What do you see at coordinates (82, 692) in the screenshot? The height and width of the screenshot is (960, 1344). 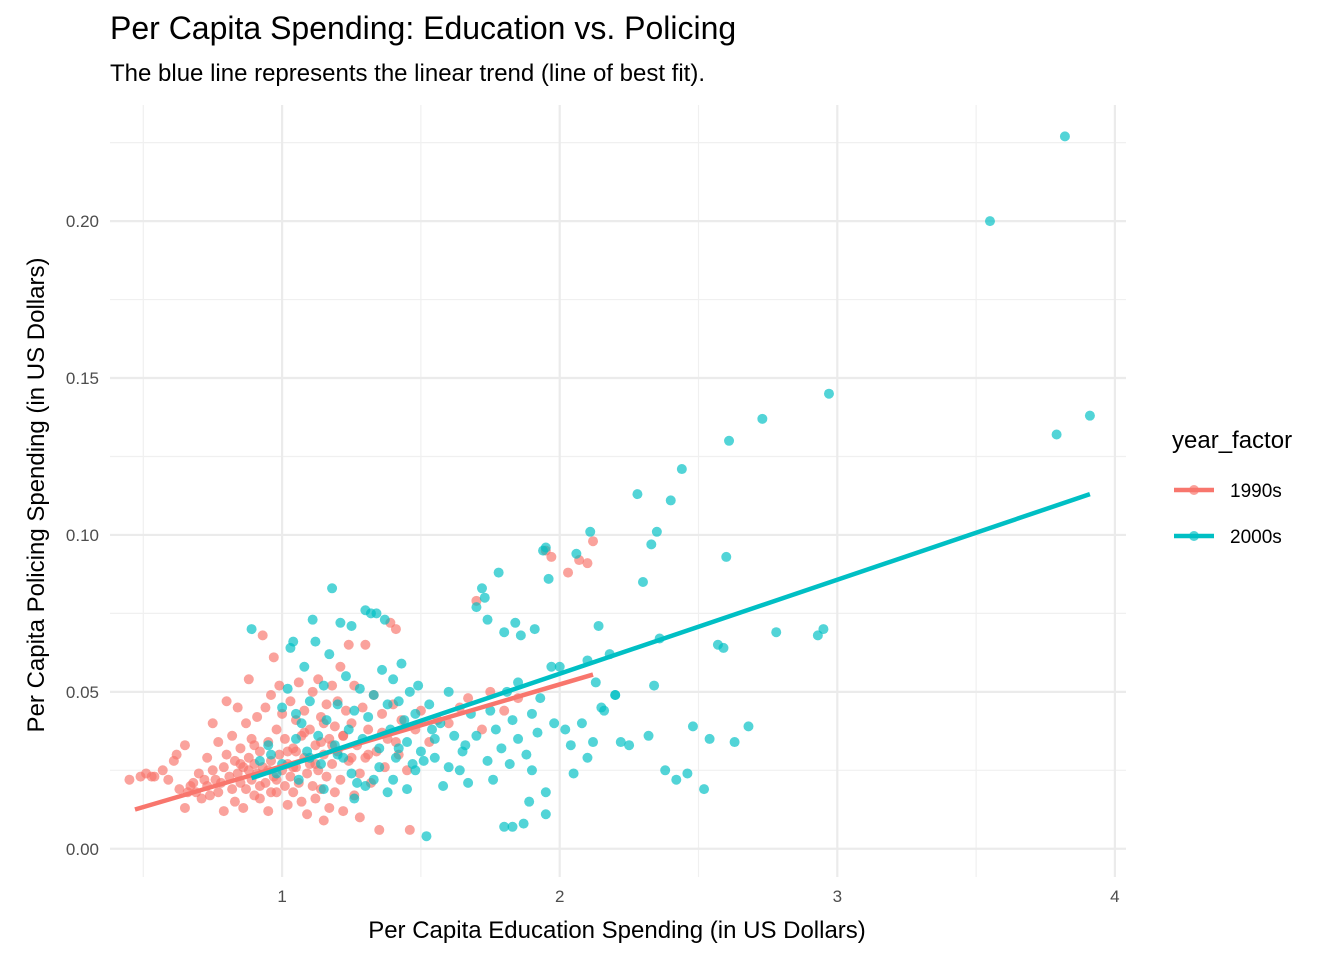 I see `y-tick-label: 0.05` at bounding box center [82, 692].